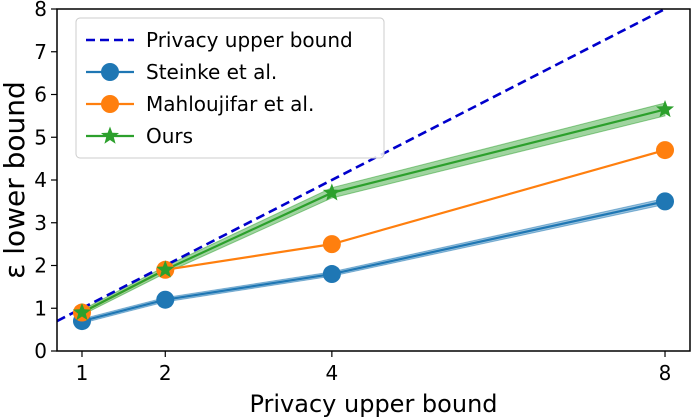 This screenshot has width=698, height=417. What do you see at coordinates (230, 104) in the screenshot?
I see `legend-label-mahloujifar-et-al: Mahloujifar et al.` at bounding box center [230, 104].